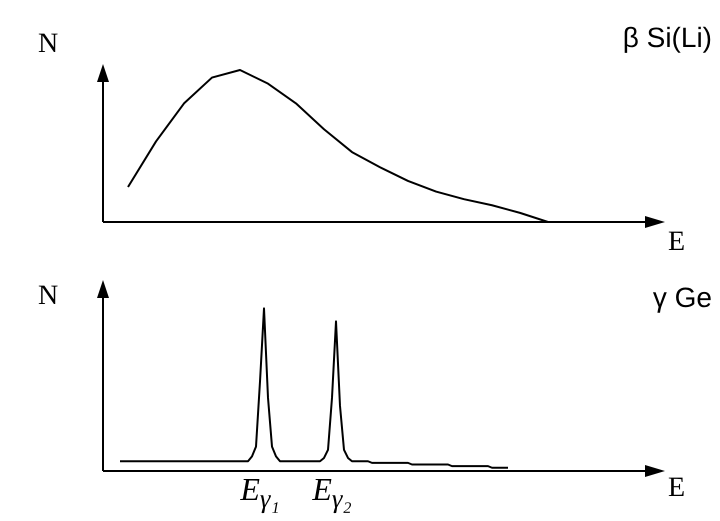 Image resolution: width=720 pixels, height=521 pixels. Describe the element at coordinates (682, 298) in the screenshot. I see `text: γ Ge` at that location.